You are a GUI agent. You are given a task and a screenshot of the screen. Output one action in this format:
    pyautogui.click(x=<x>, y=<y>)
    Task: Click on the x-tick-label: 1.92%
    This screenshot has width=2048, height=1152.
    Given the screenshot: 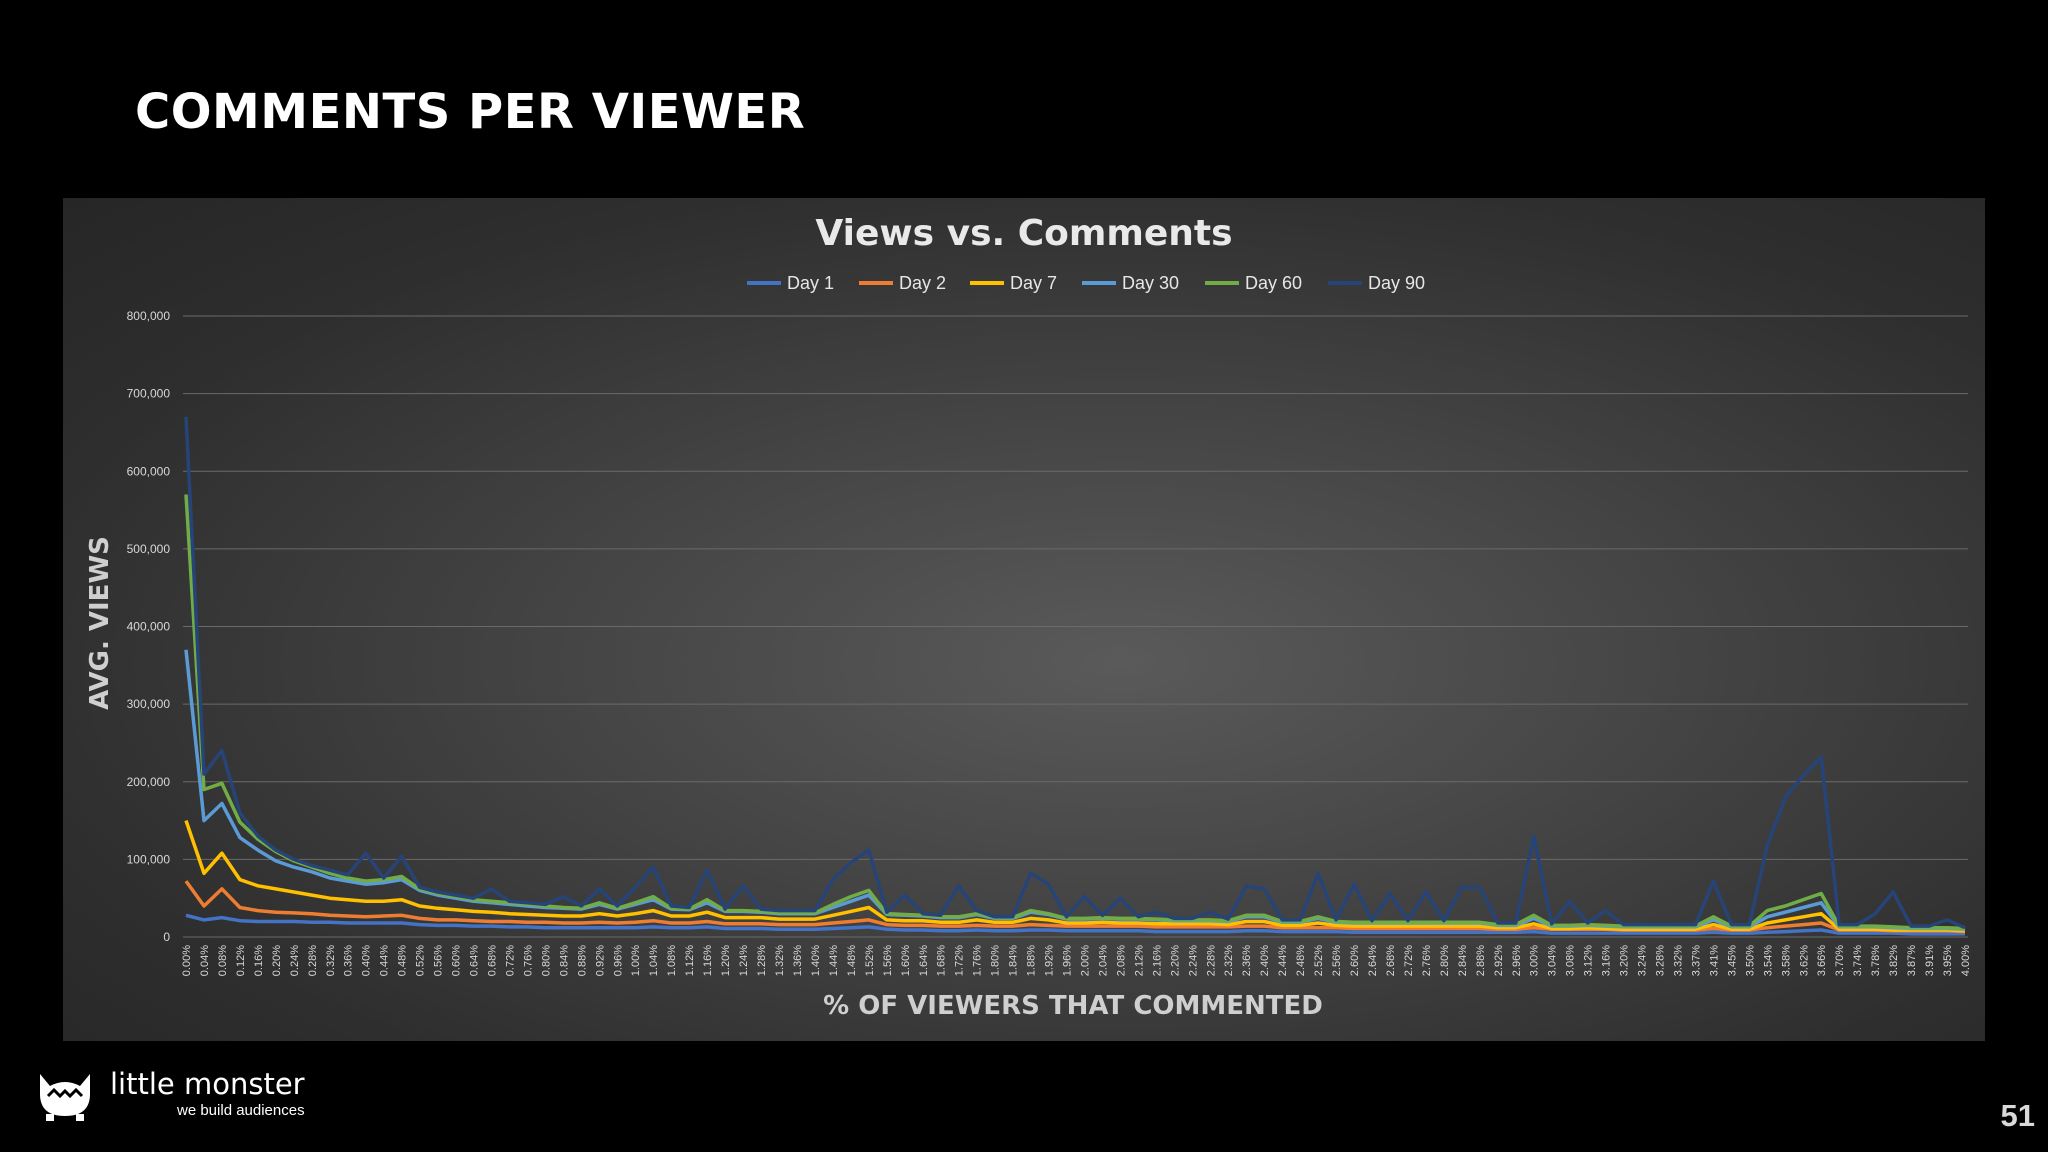 What is the action you would take?
    pyautogui.click(x=1050, y=960)
    